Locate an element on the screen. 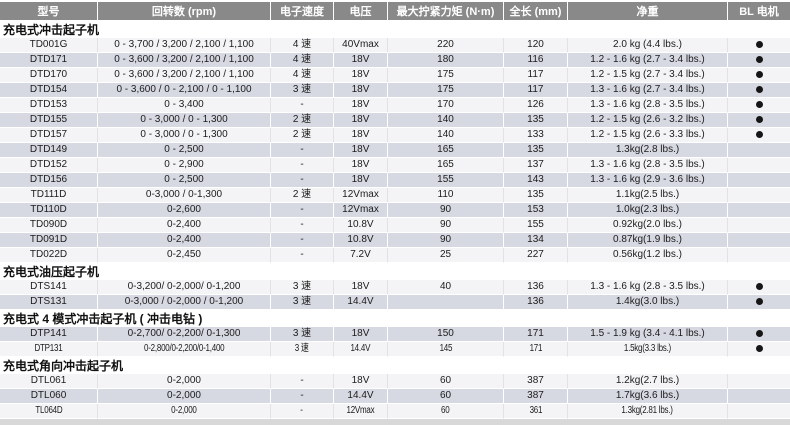 The height and width of the screenshot is (425, 790). cell-weight: 1.5kg(3.3 lbs.) is located at coordinates (647, 349).